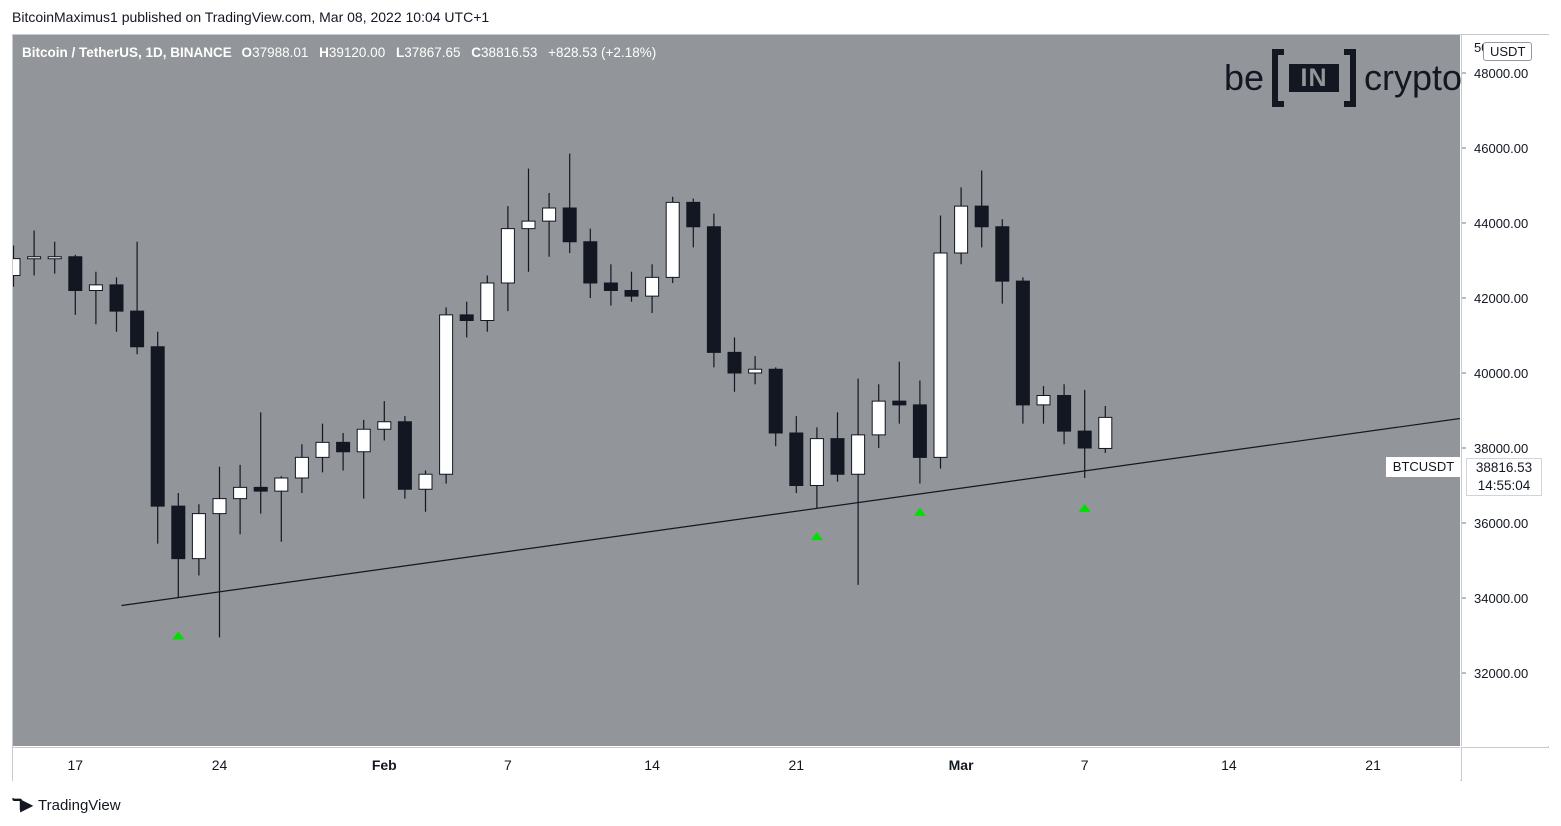 The width and height of the screenshot is (1561, 826). I want to click on tradingview-footer: ⁠ℸ▶ TradingView, so click(66, 805).